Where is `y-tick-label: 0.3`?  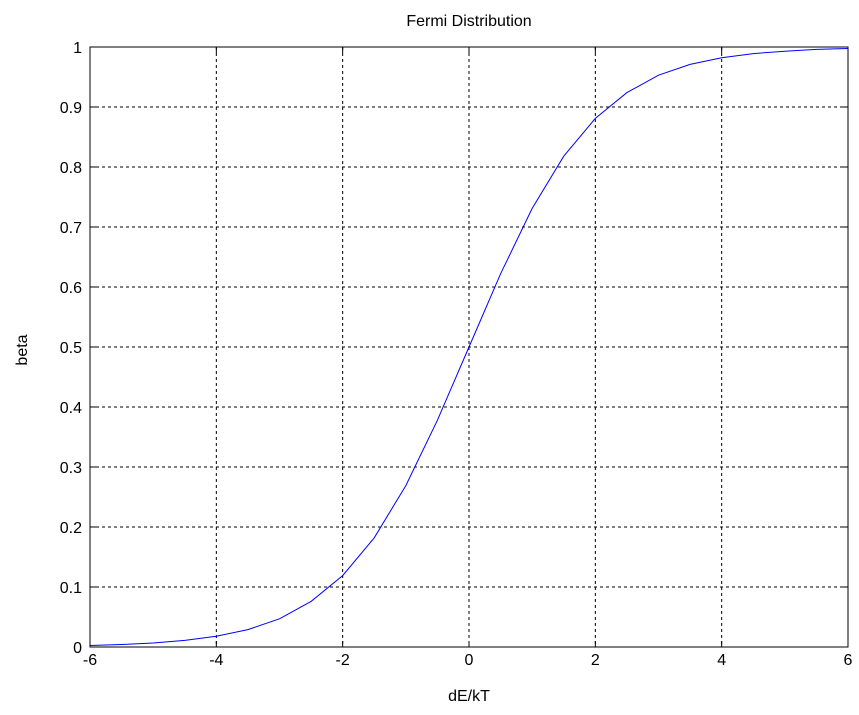
y-tick-label: 0.3 is located at coordinates (71, 468).